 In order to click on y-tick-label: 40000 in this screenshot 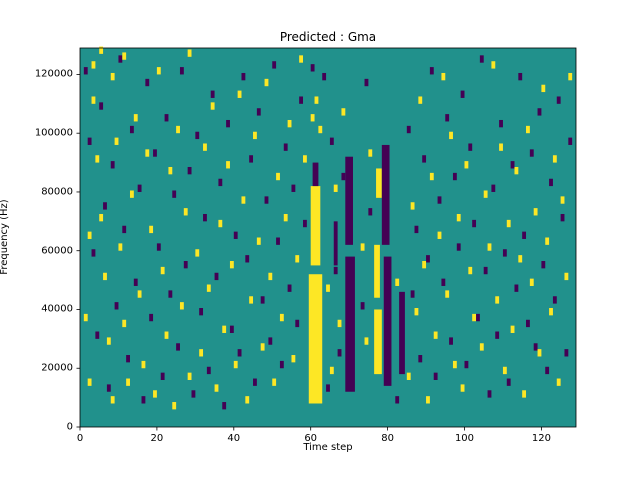, I will do `click(57, 309)`.